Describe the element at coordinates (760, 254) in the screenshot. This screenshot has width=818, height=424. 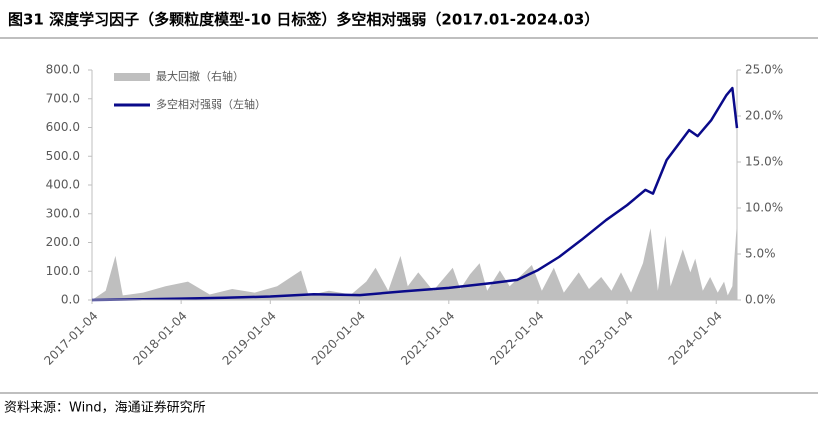
I see `y2-tick-label: 5.0%` at that location.